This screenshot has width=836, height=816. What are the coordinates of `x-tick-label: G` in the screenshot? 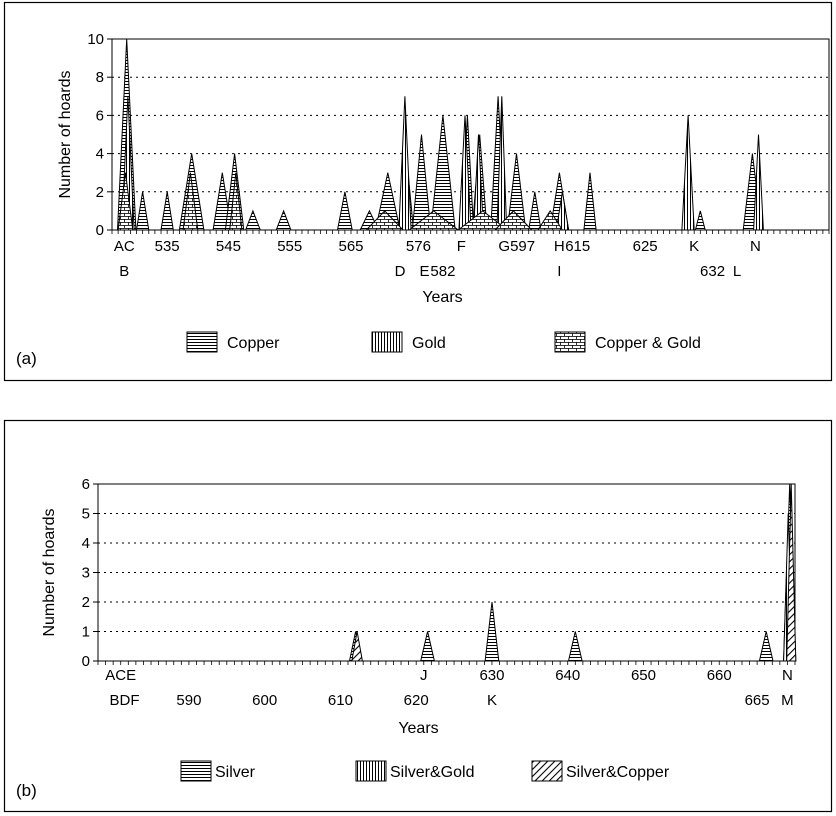 It's located at (504, 246).